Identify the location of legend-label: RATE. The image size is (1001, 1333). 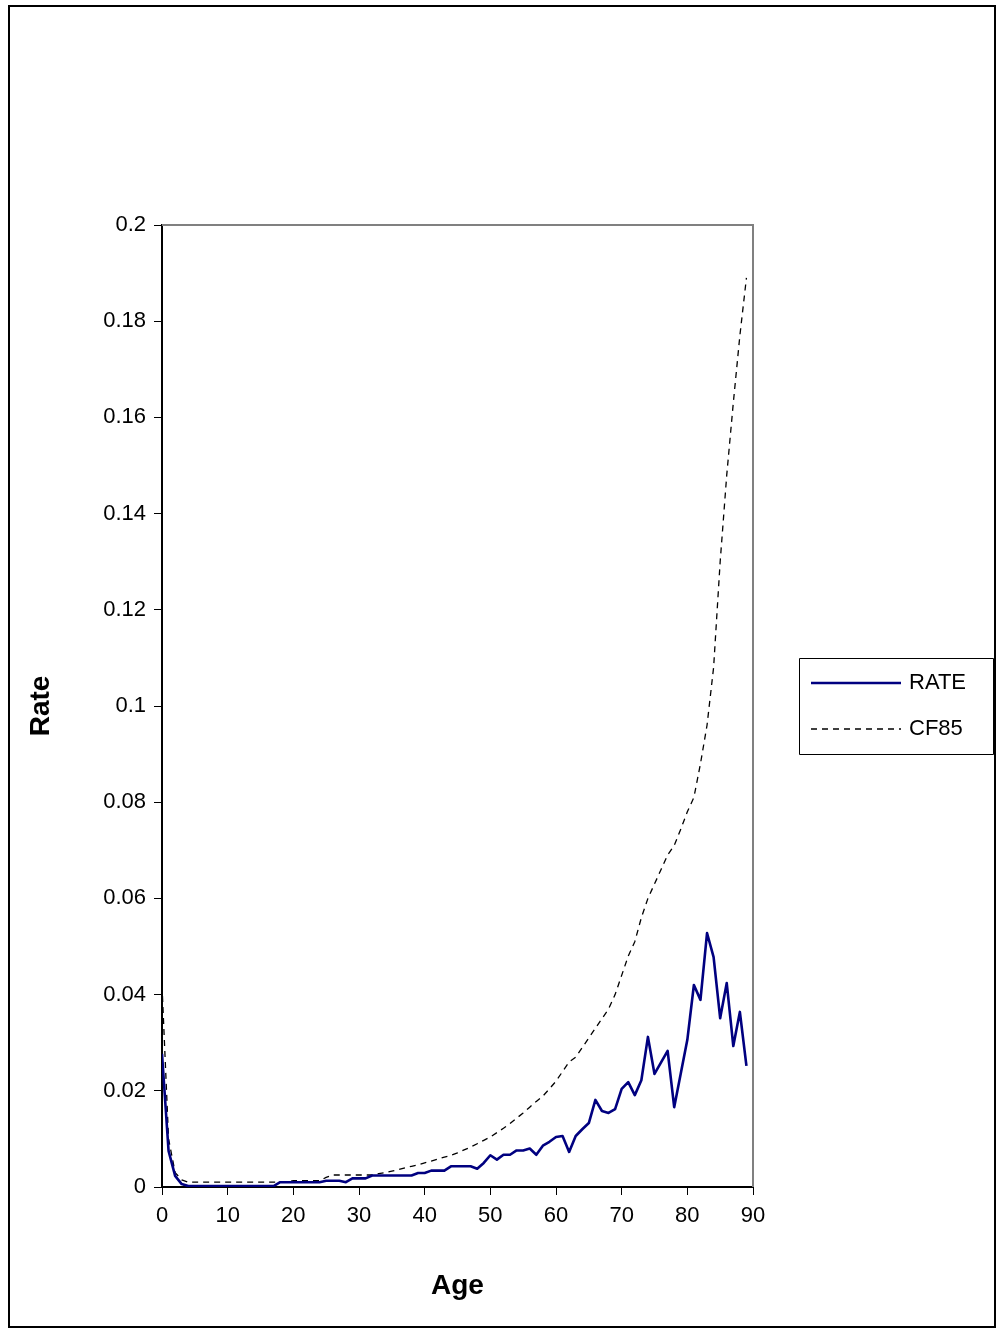
(938, 682).